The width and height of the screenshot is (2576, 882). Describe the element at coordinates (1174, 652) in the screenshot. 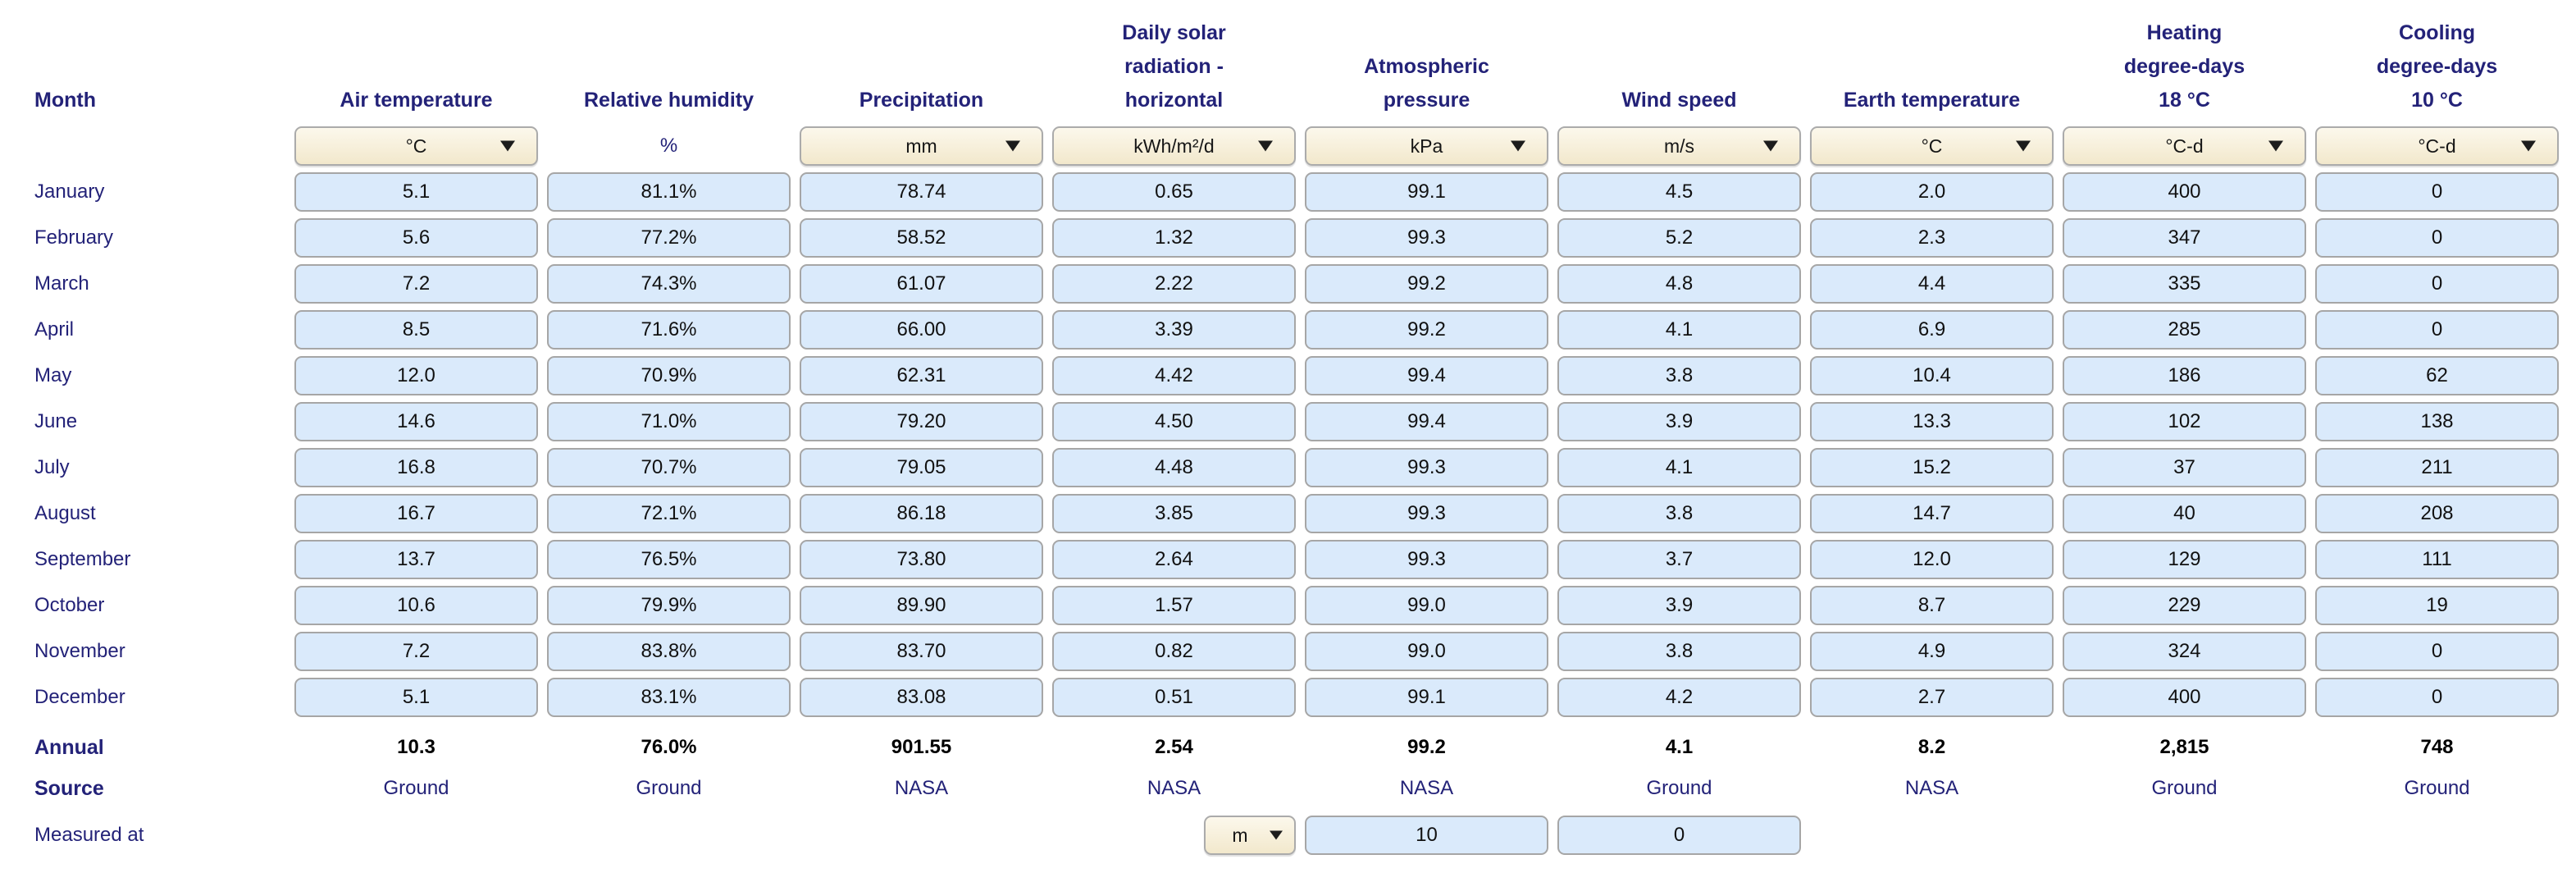

I see `cell-november-daily-solar-radiation-horizontal: 0.82` at that location.